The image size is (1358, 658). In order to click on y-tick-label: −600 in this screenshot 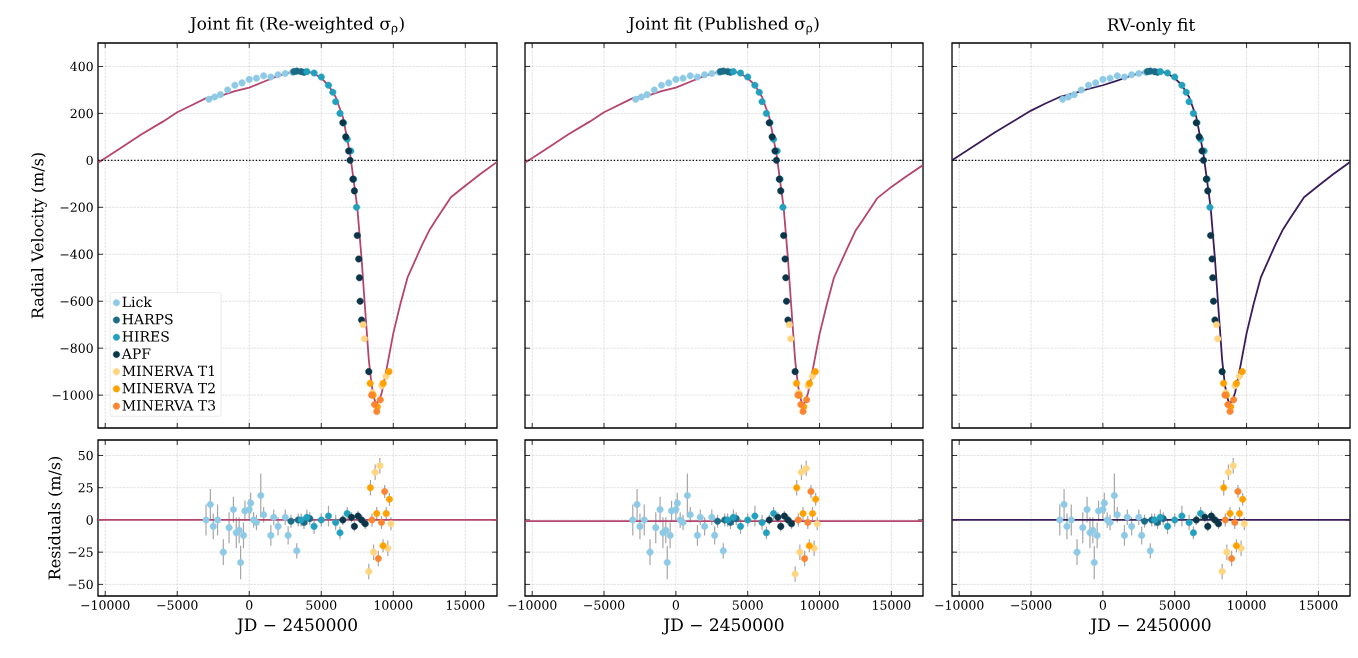, I will do `click(76, 301)`.